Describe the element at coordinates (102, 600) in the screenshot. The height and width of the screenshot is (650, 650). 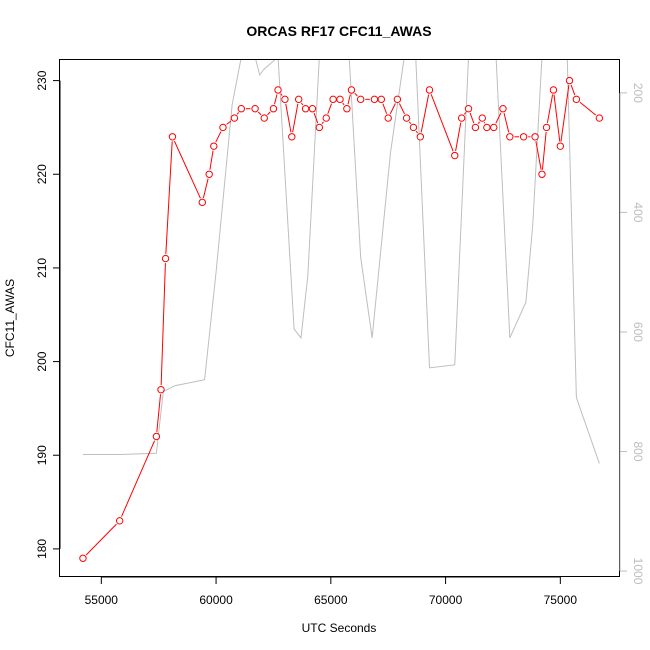
I see `x-tick-label: 55000` at that location.